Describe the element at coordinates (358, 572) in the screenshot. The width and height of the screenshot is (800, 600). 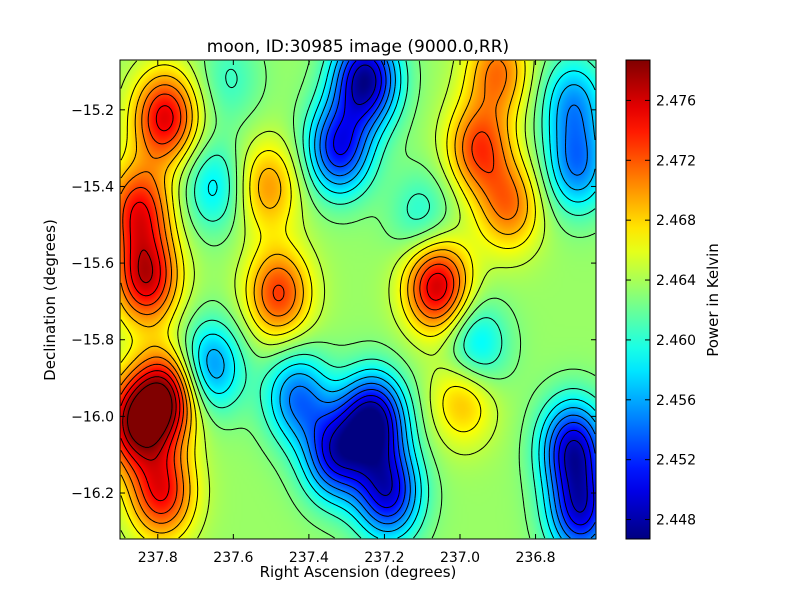
I see `x-axis-label: Right Ascension (degrees)` at that location.